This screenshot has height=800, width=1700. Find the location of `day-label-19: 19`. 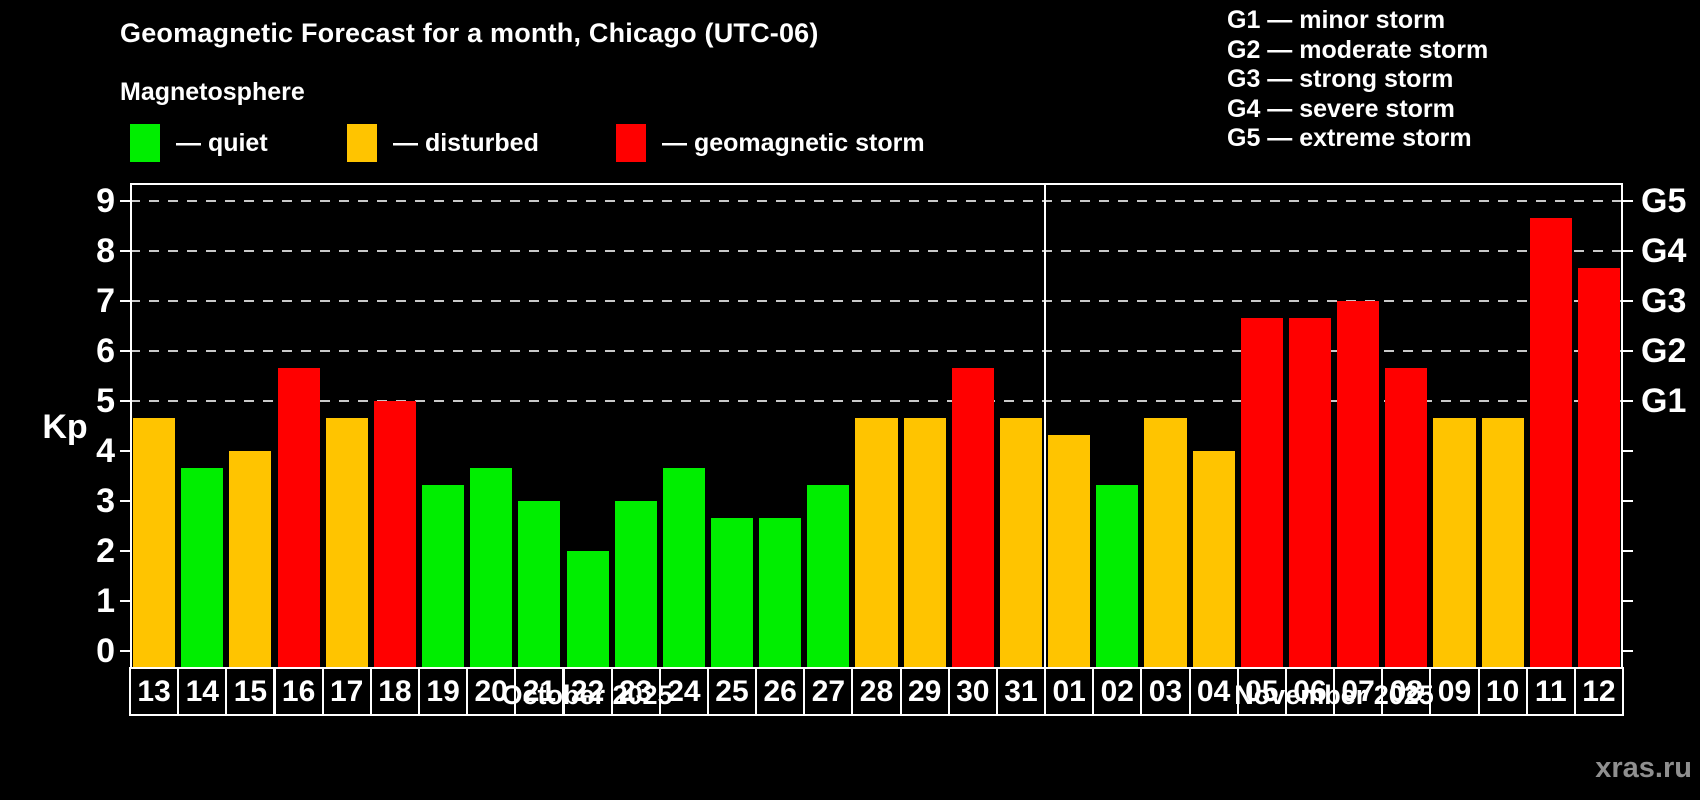

day-label-19: 19 is located at coordinates (443, 691).